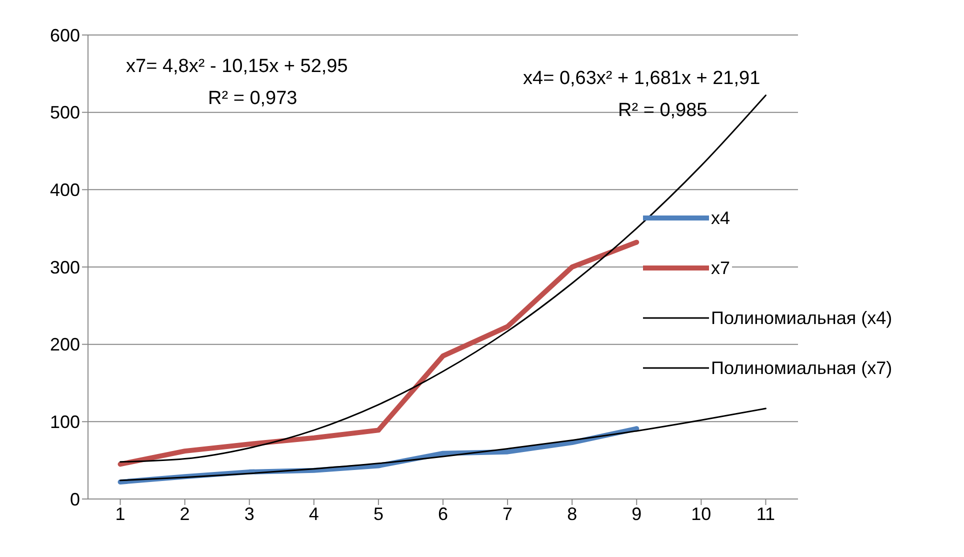  Describe the element at coordinates (65, 344) in the screenshot. I see `y-tick-label: 200` at that location.